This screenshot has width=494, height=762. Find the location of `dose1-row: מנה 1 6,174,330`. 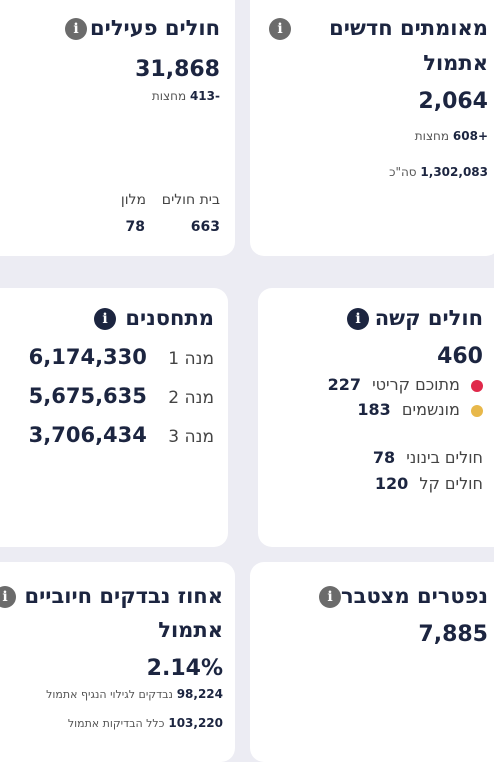

dose1-row: מנה 1 6,174,330 is located at coordinates (121, 357).